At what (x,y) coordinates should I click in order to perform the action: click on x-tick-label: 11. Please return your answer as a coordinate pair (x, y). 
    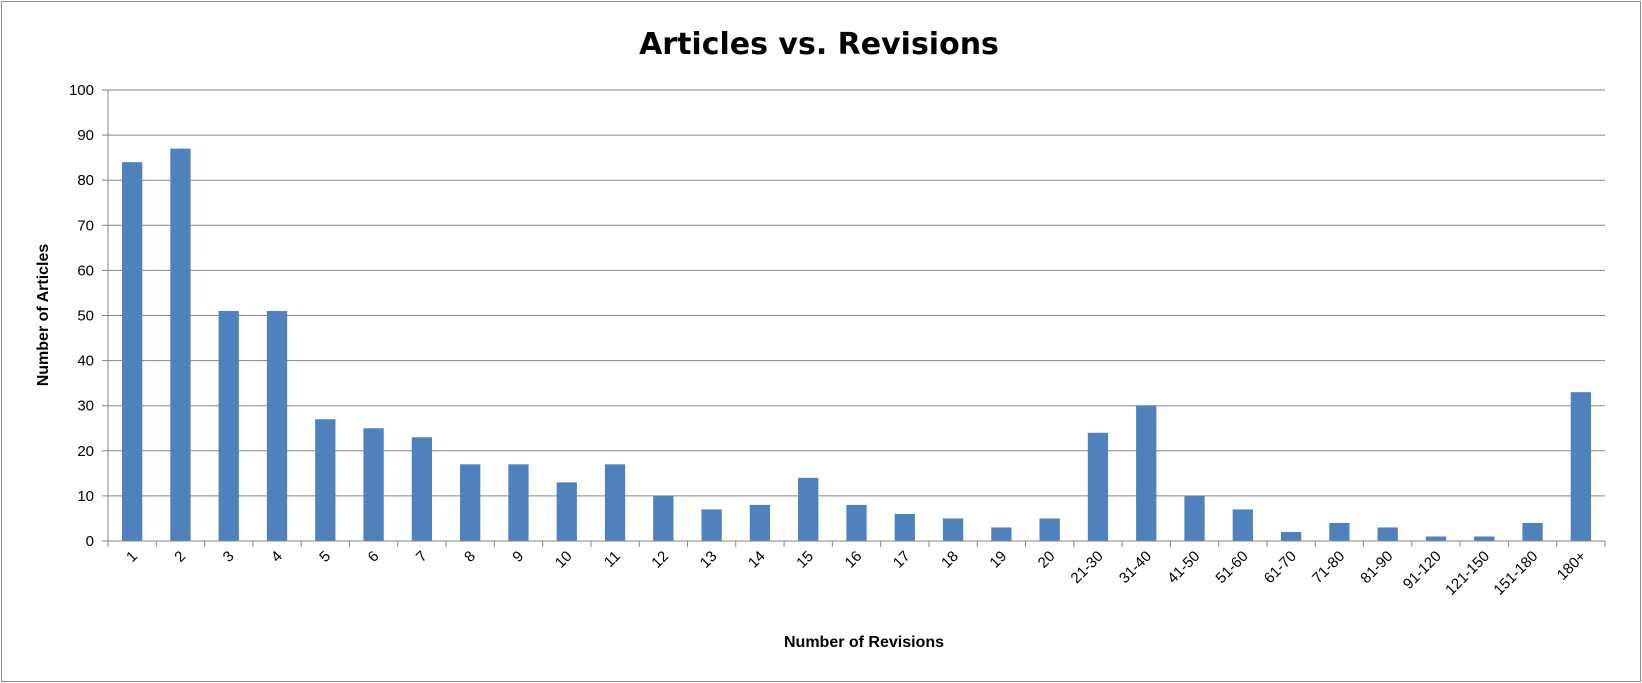
    Looking at the image, I should click on (612, 559).